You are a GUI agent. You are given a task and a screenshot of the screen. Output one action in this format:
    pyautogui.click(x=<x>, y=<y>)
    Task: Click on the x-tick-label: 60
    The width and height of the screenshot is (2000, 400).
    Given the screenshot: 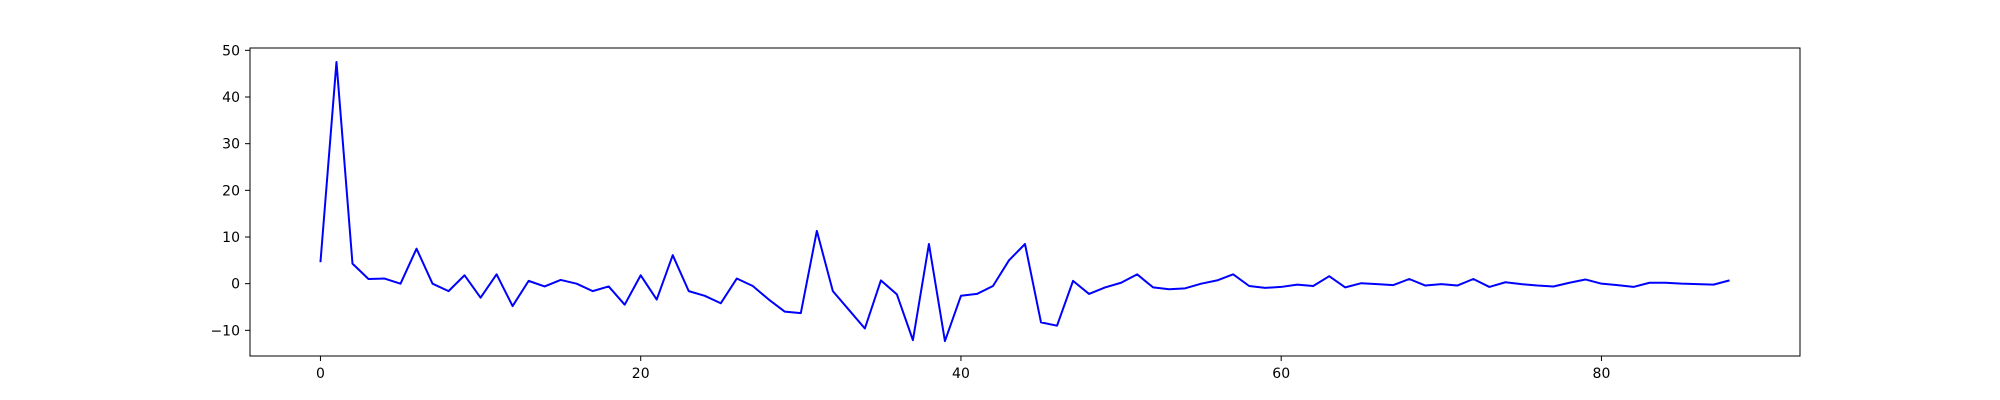 What is the action you would take?
    pyautogui.click(x=1281, y=374)
    